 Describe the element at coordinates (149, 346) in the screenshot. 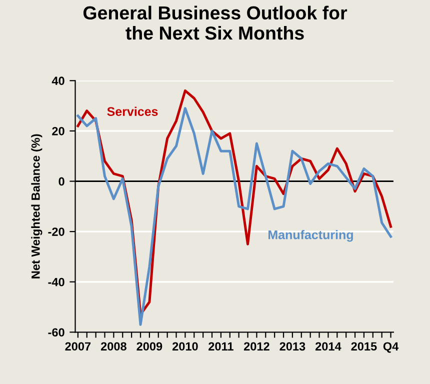

I see `x-tick-label: 2009` at that location.